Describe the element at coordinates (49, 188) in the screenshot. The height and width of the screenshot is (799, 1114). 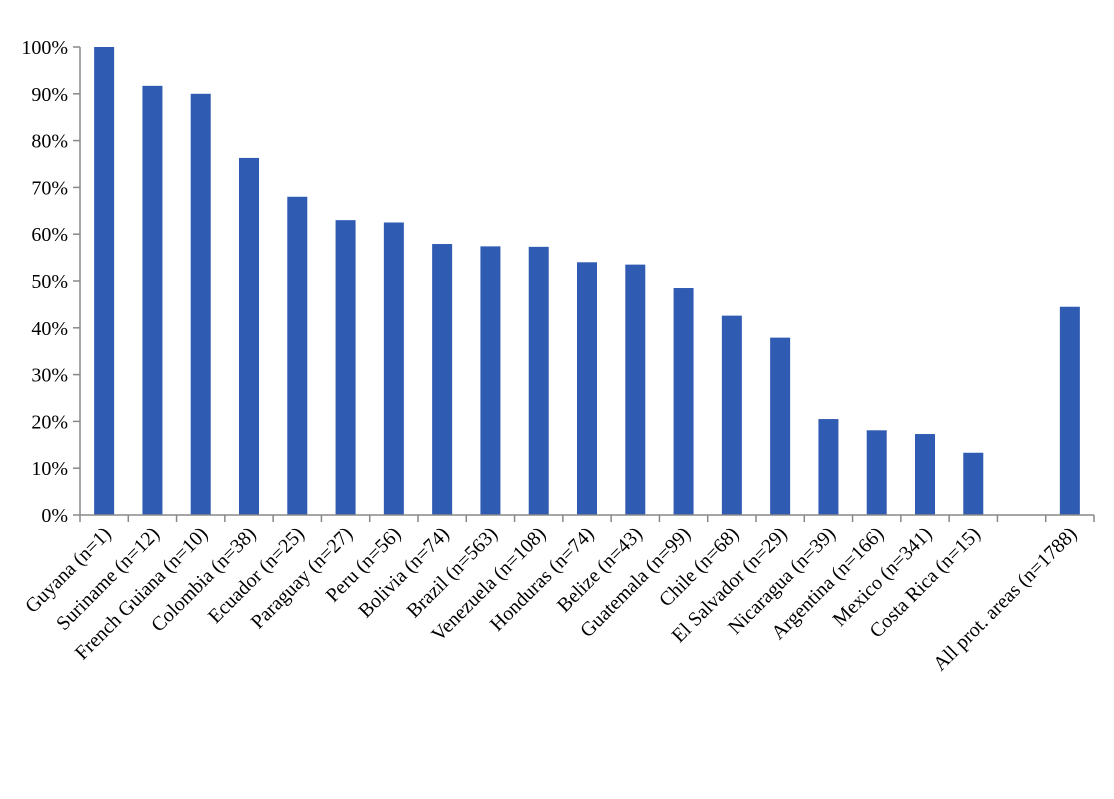
I see `y-tick-label: 70%` at that location.